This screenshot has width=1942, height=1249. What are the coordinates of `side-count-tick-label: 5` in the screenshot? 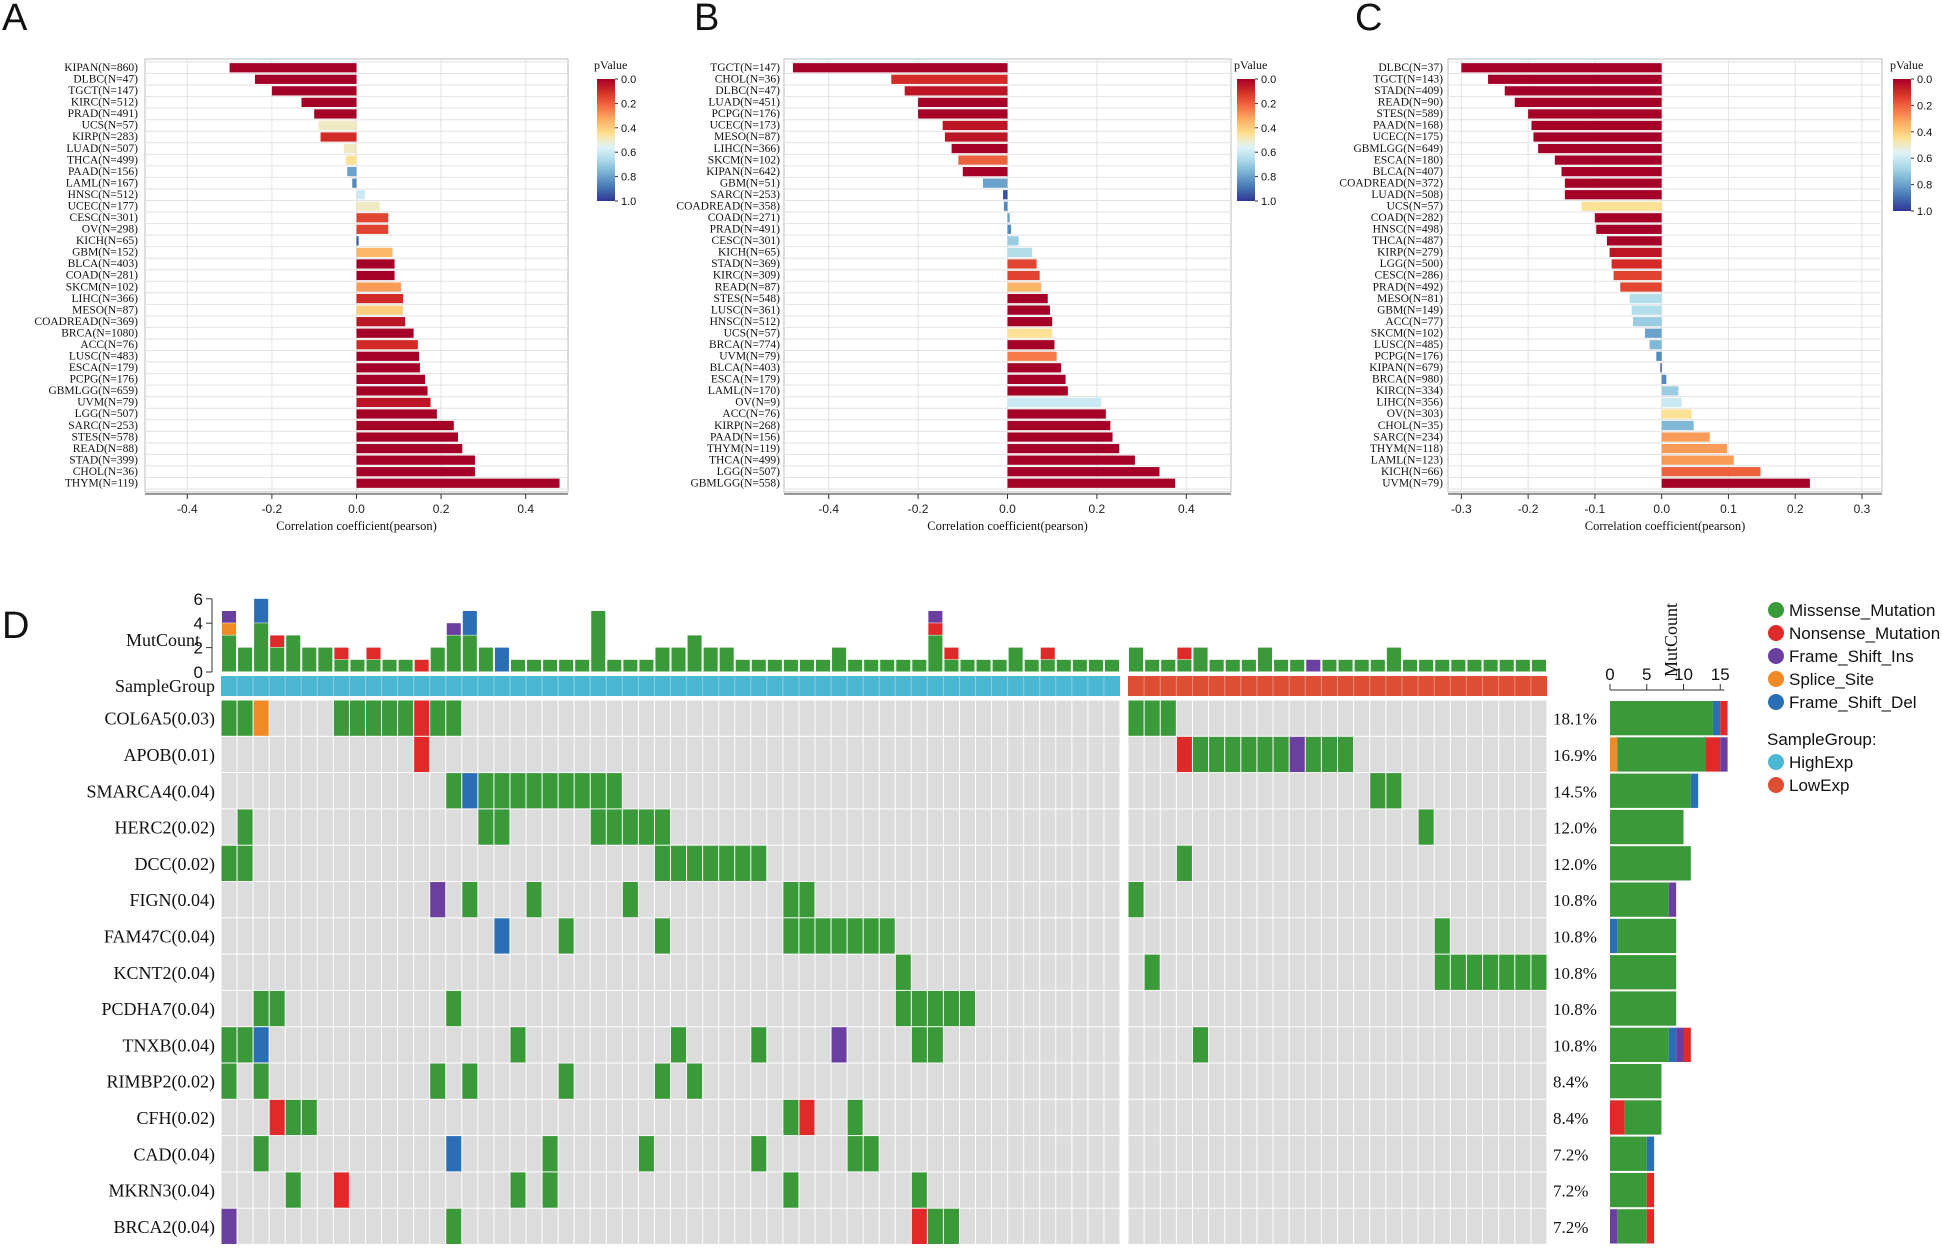 It's located at (1646, 674).